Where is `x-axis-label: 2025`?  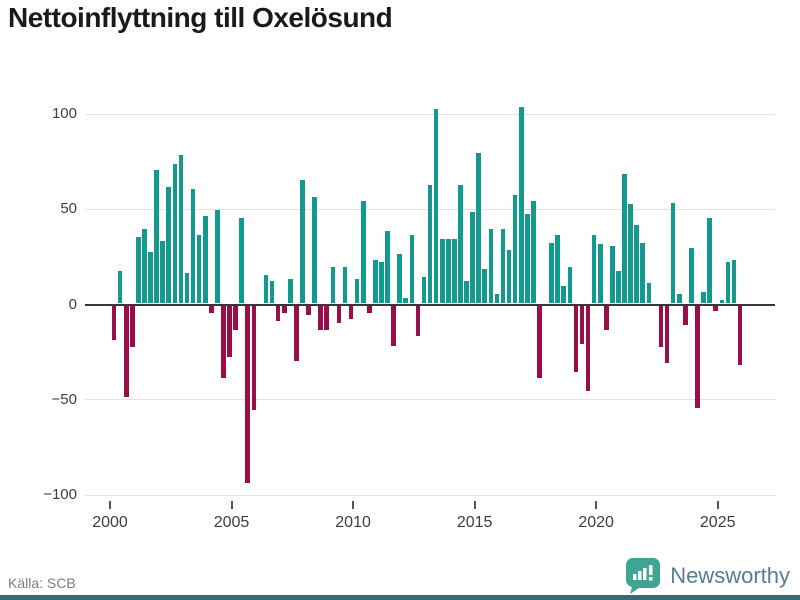
x-axis-label: 2025 is located at coordinates (717, 522).